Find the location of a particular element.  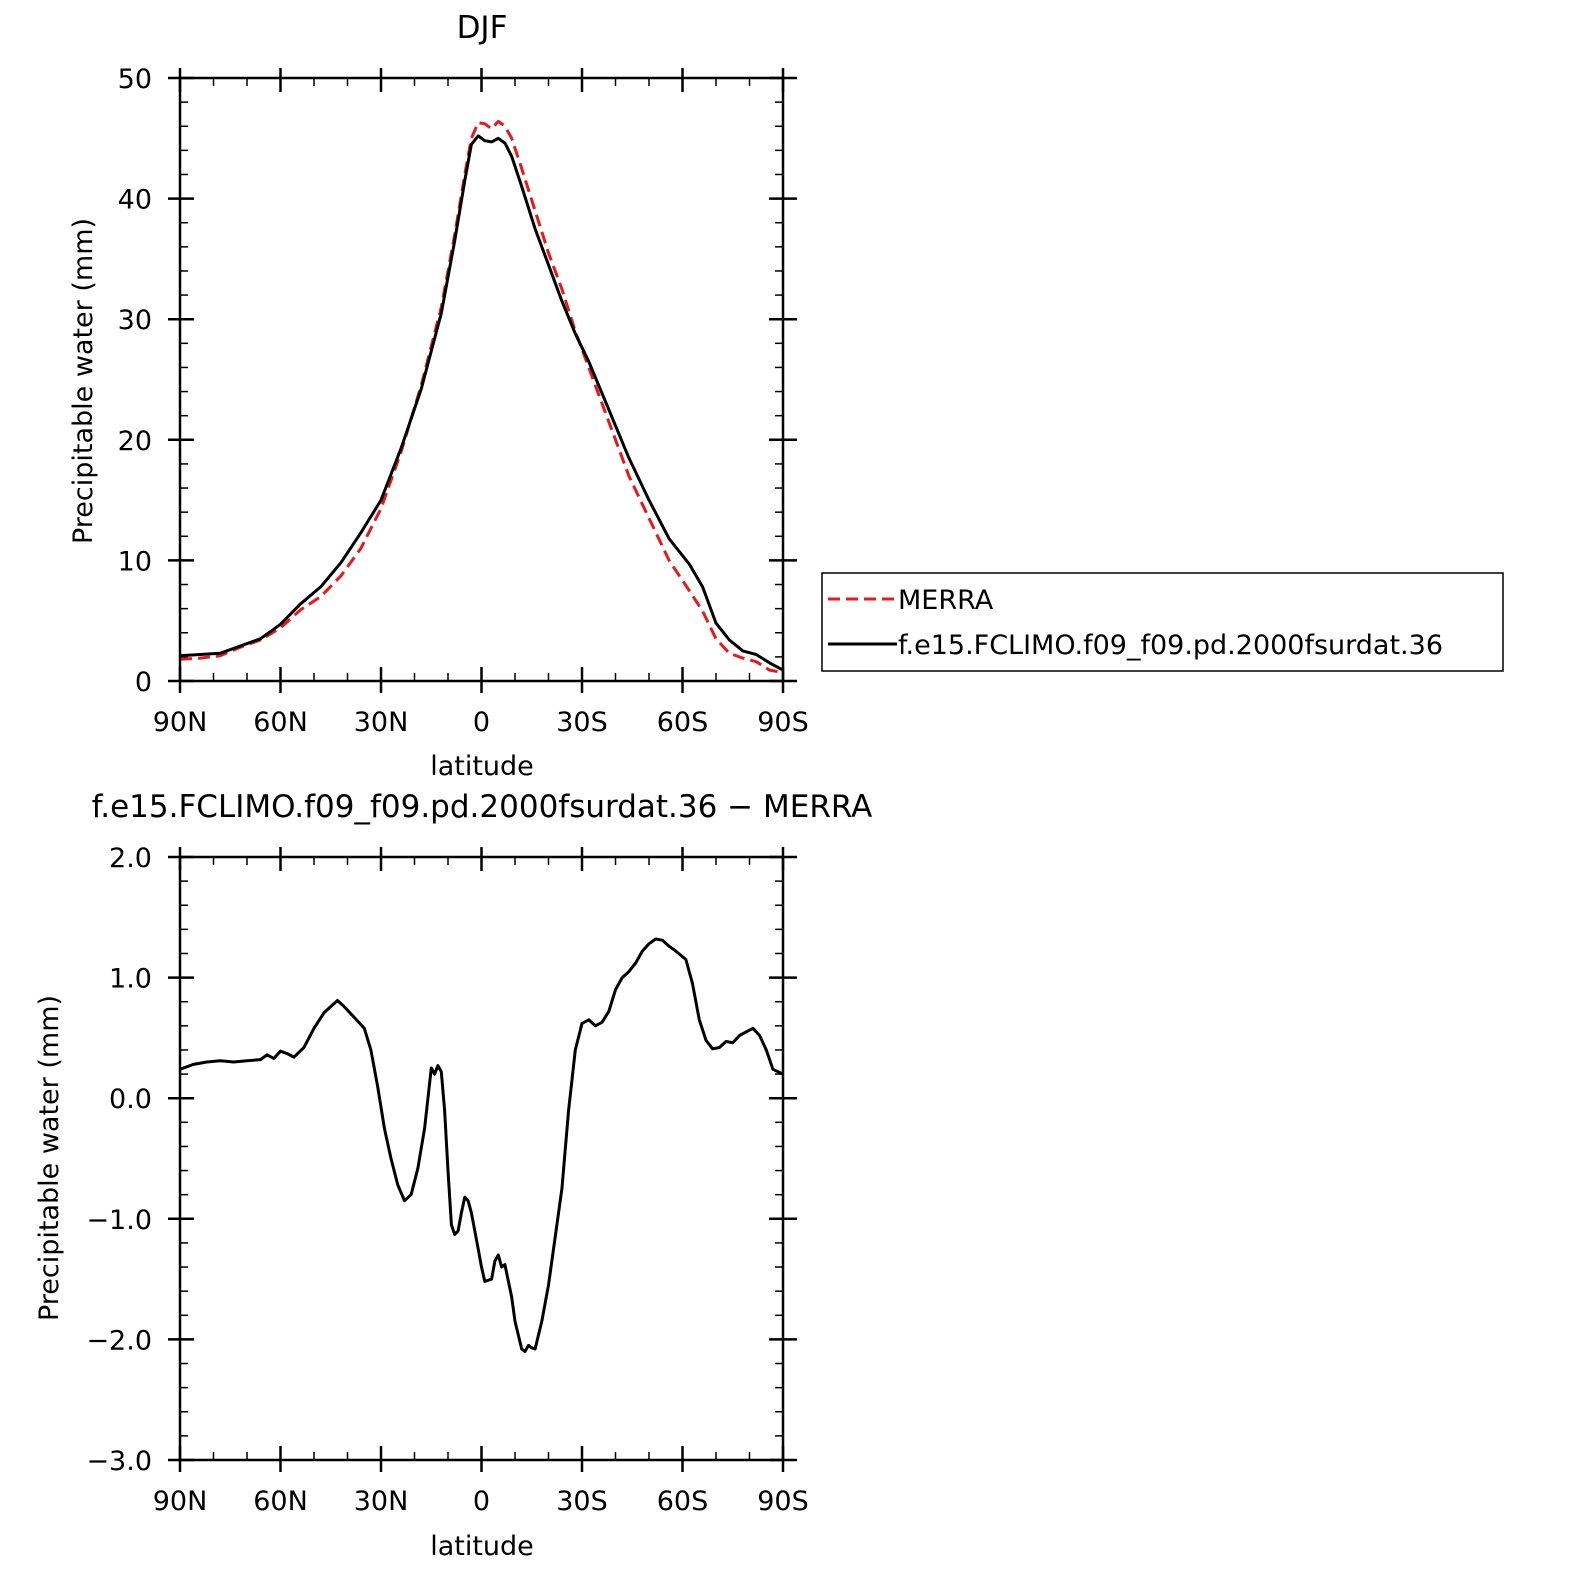

y-tick-label: 10 is located at coordinates (135, 561).